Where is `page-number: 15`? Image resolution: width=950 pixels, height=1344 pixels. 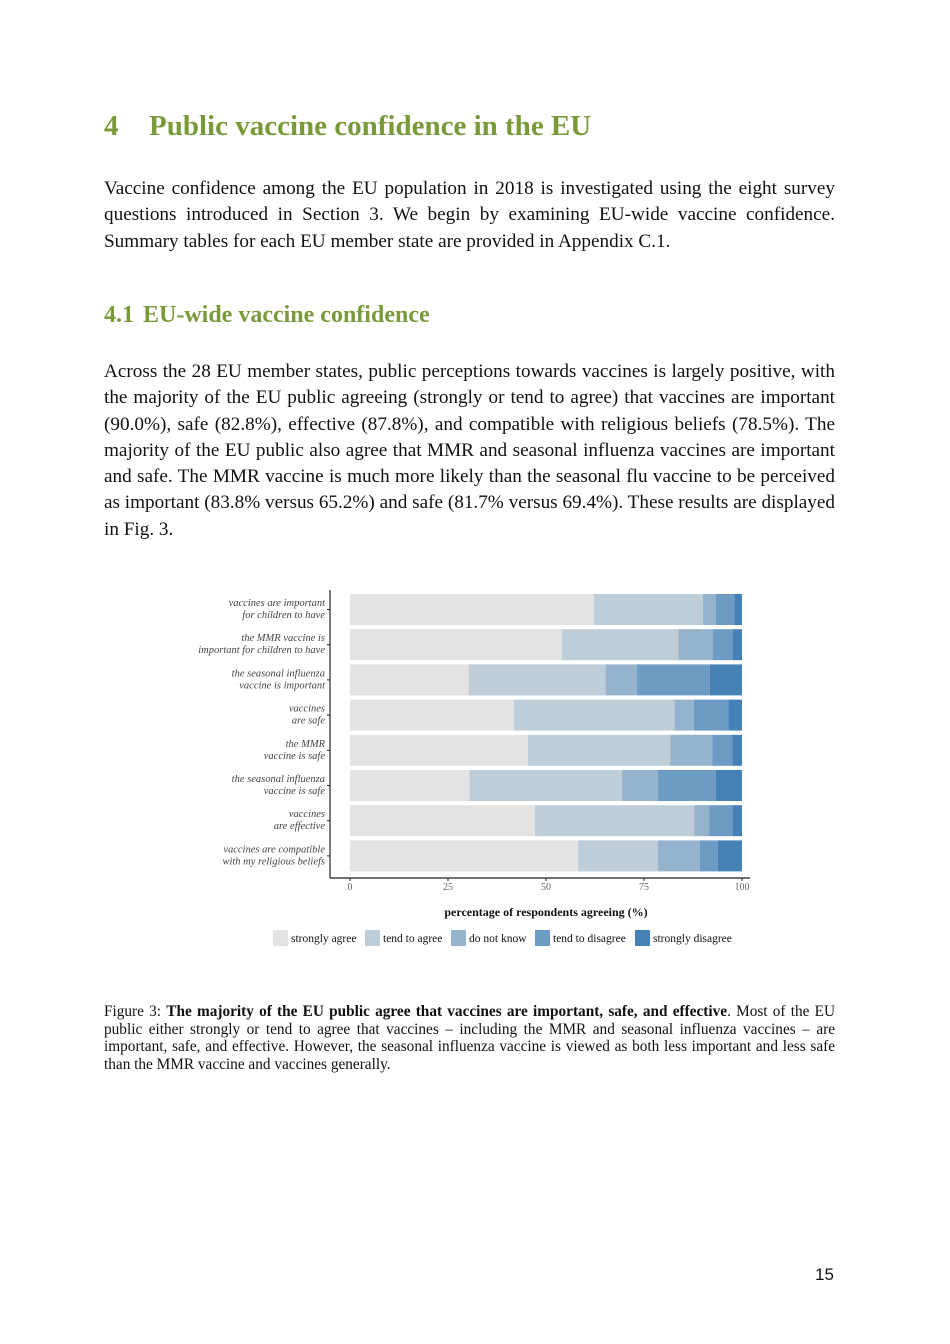
page-number: 15 is located at coordinates (824, 1274).